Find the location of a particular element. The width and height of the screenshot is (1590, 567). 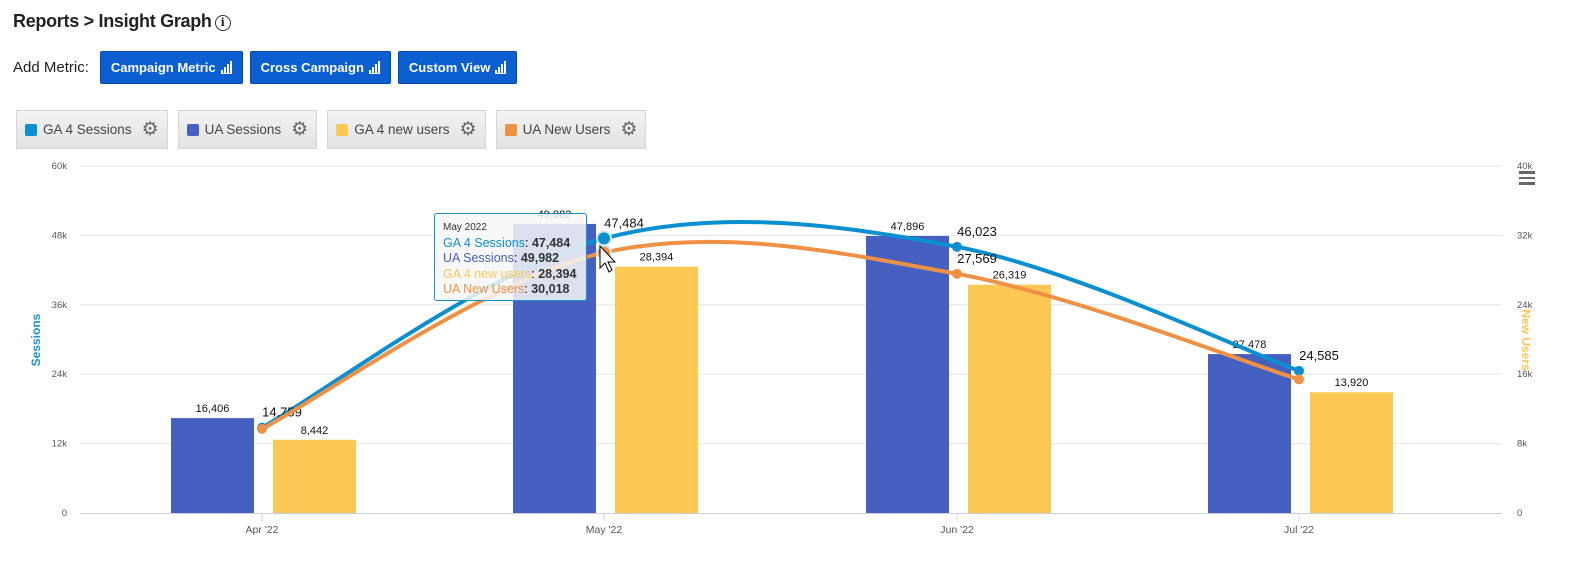

button-label: Custom View is located at coordinates (449, 67).